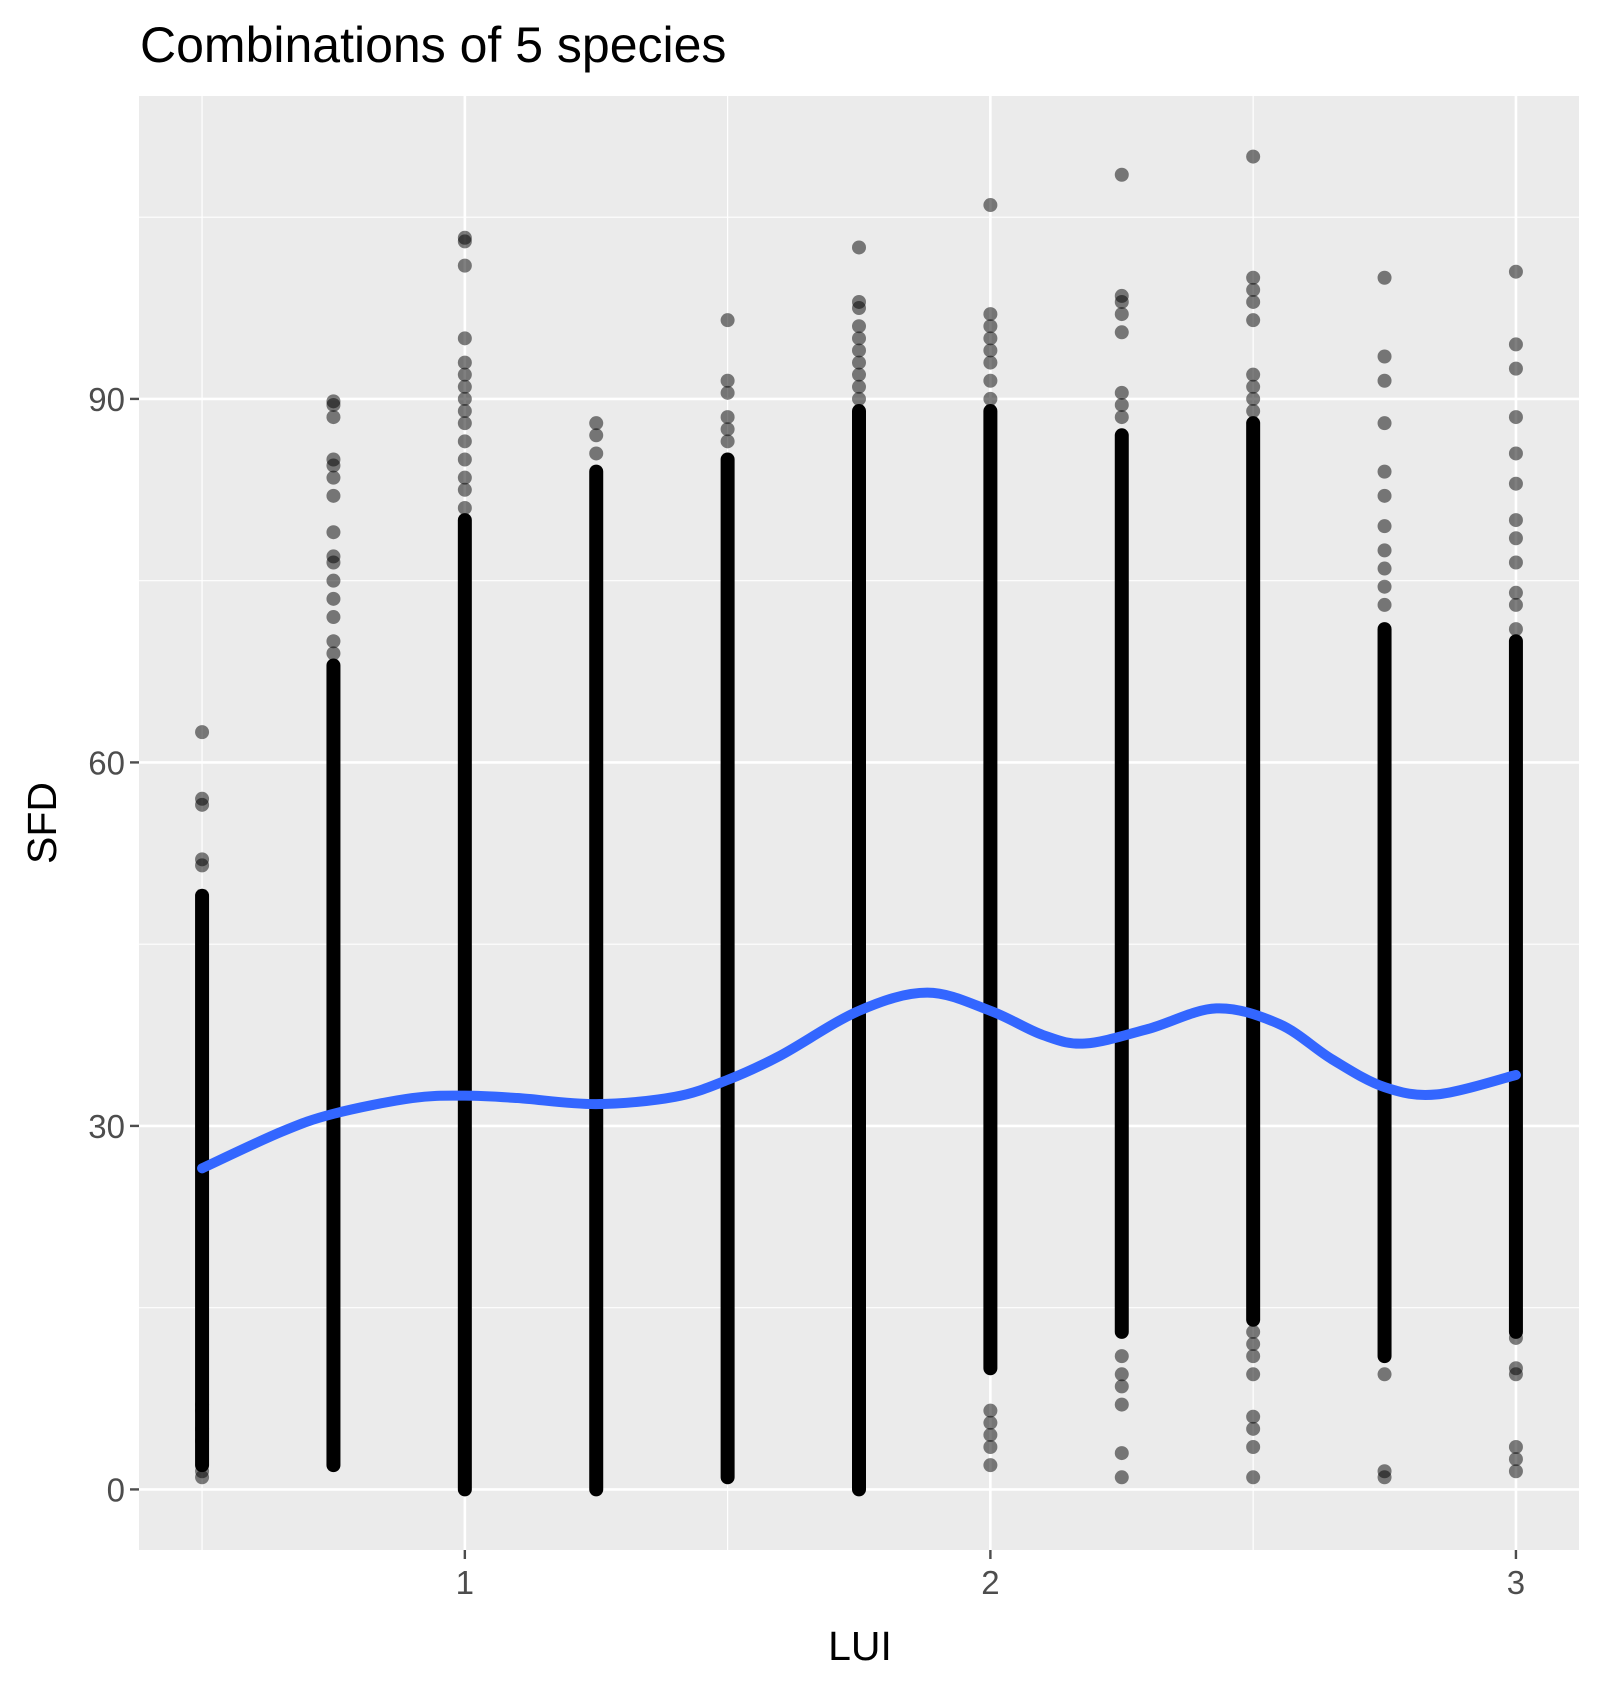  What do you see at coordinates (106, 762) in the screenshot?
I see `y-tick-label: 60` at bounding box center [106, 762].